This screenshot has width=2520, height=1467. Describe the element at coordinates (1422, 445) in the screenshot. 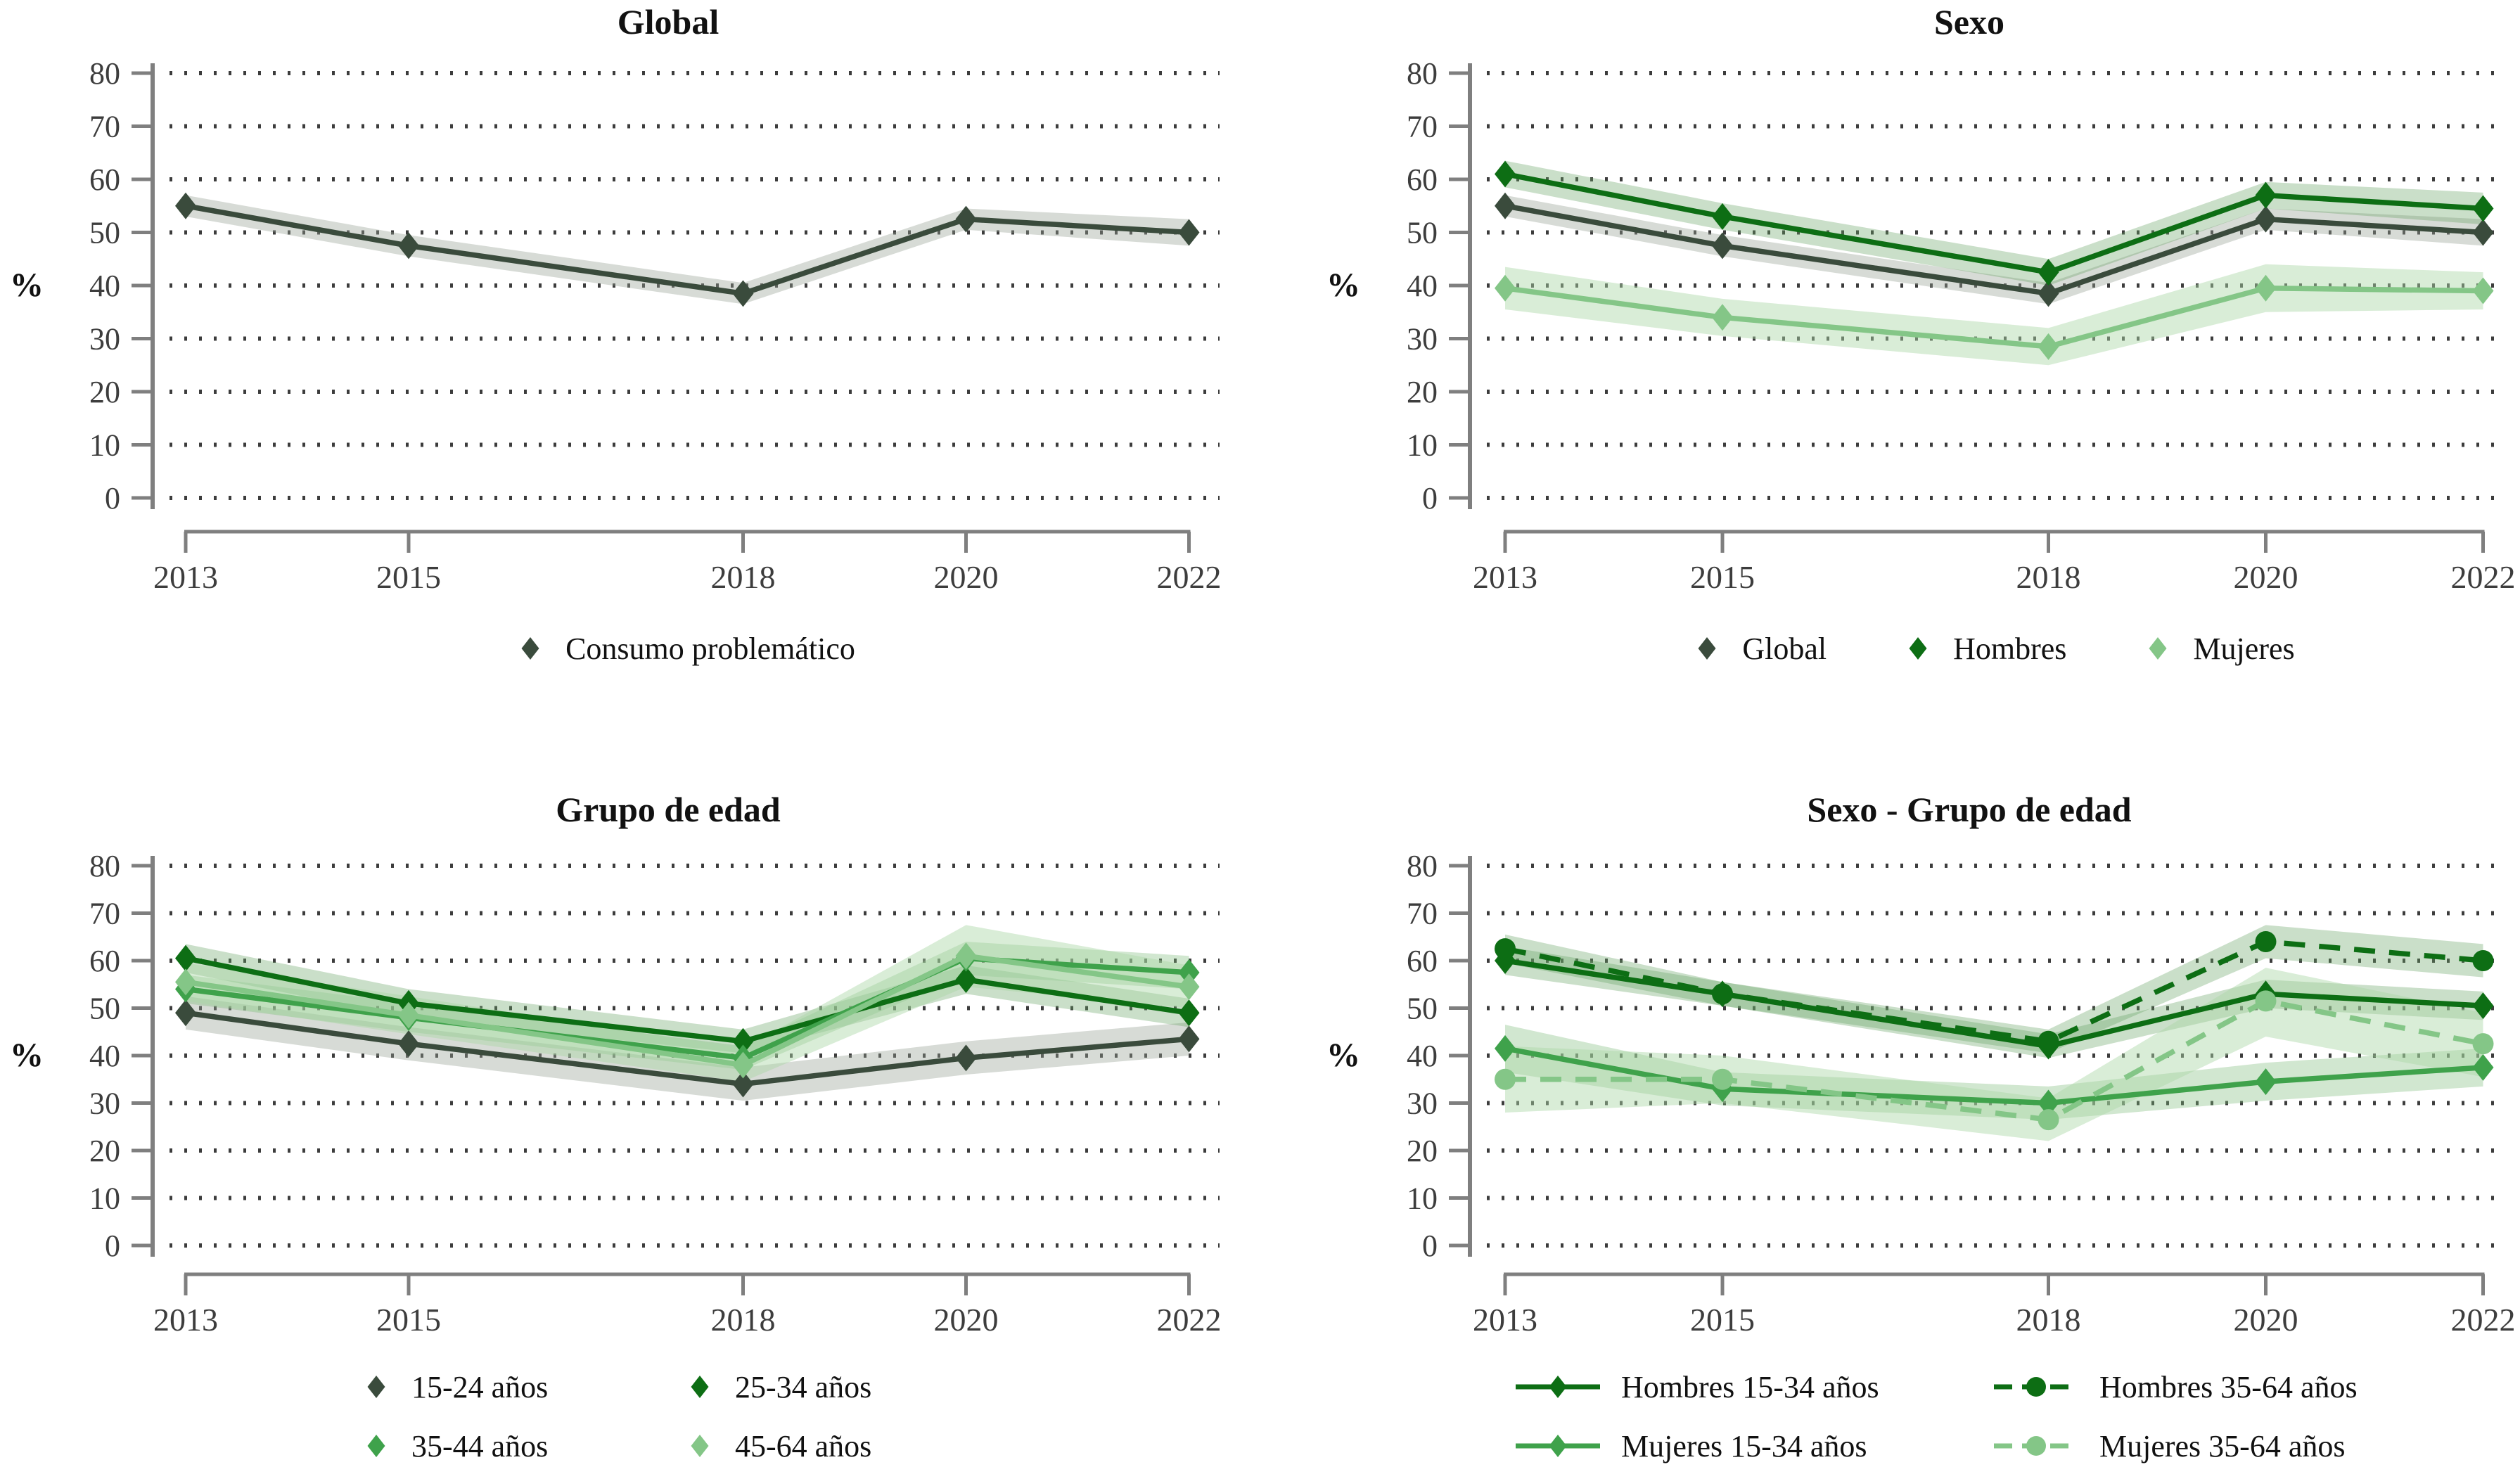

I see `y-tick-label: 10` at that location.